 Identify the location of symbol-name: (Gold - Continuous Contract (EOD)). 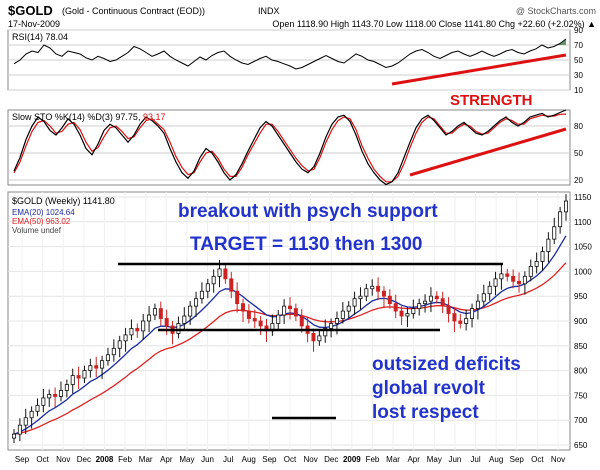
(133, 11).